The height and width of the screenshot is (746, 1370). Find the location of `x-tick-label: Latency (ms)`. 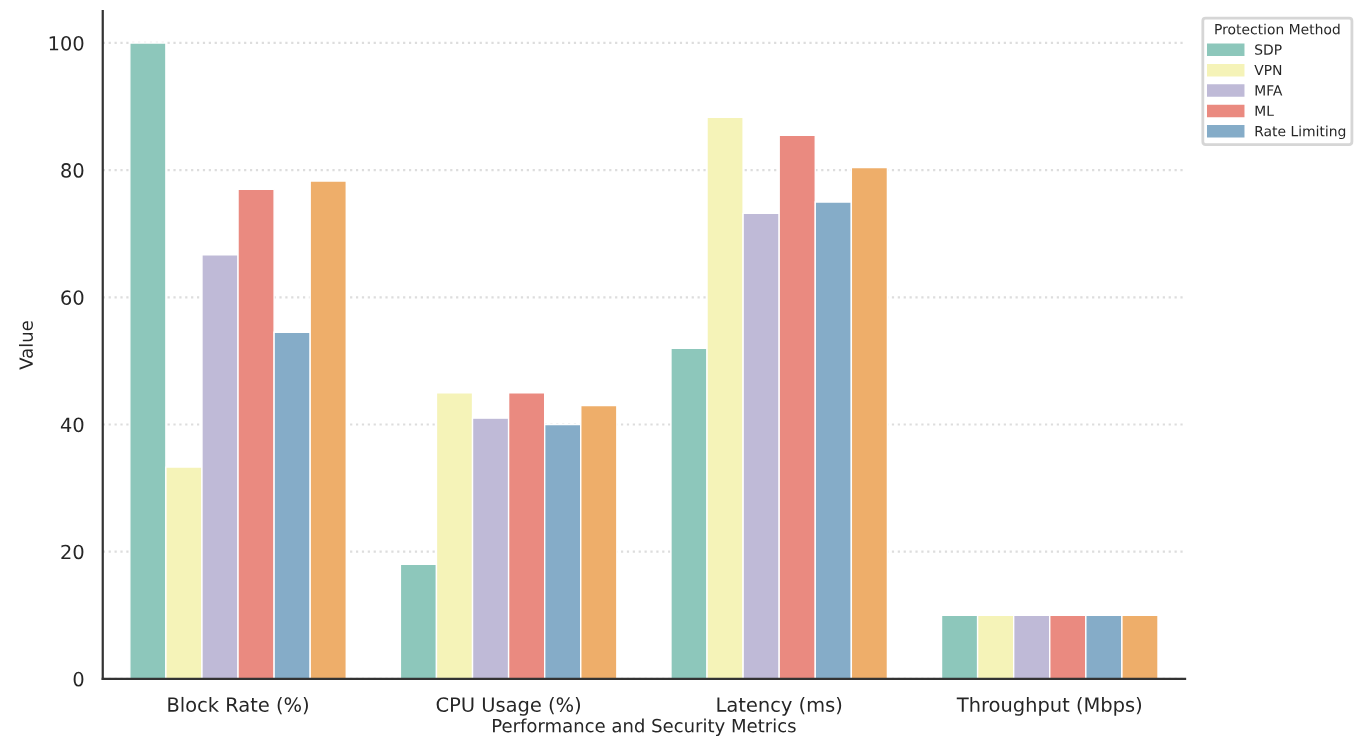

x-tick-label: Latency (ms) is located at coordinates (779, 706).